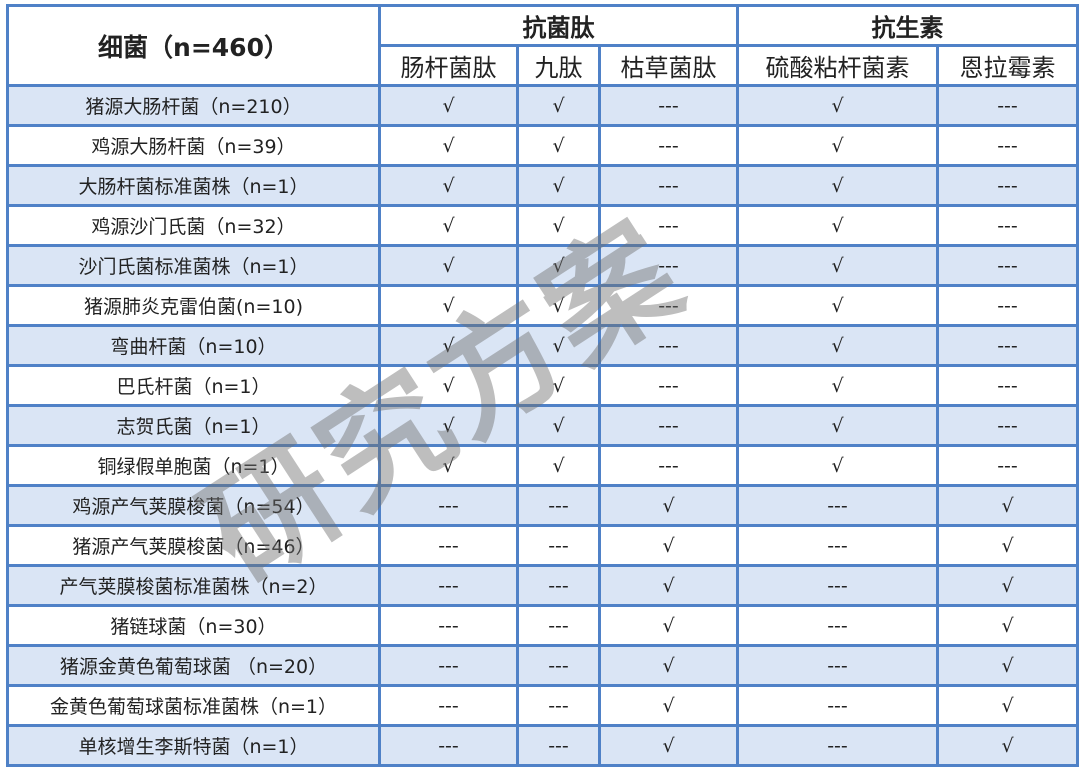 The image size is (1080, 772). I want to click on bacteria-name: 巴氏杆菌（n=1）, so click(193, 385).